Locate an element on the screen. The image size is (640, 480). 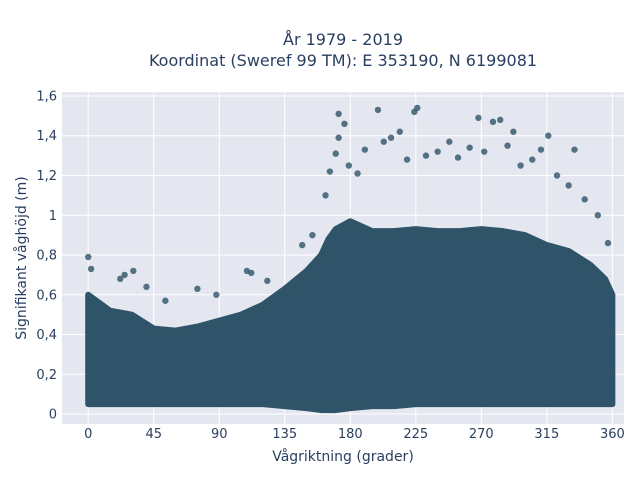
y-tick-label: 0,2 is located at coordinates (46, 375).